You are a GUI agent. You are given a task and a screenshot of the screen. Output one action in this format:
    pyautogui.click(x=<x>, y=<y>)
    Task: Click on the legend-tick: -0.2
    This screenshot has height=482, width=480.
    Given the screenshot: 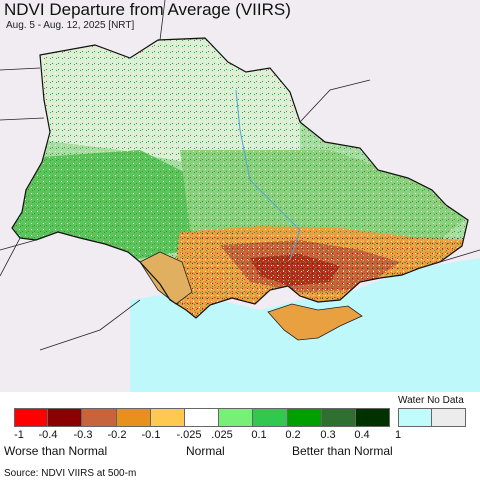 What is the action you would take?
    pyautogui.click(x=117, y=435)
    